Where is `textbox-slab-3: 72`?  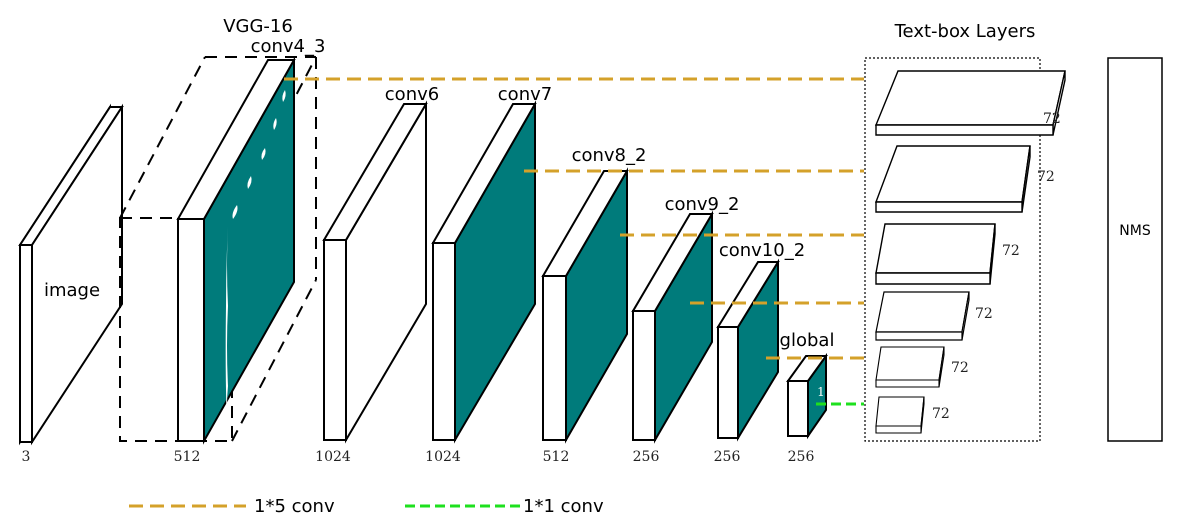
textbox-slab-3: 72 is located at coordinates (947, 254).